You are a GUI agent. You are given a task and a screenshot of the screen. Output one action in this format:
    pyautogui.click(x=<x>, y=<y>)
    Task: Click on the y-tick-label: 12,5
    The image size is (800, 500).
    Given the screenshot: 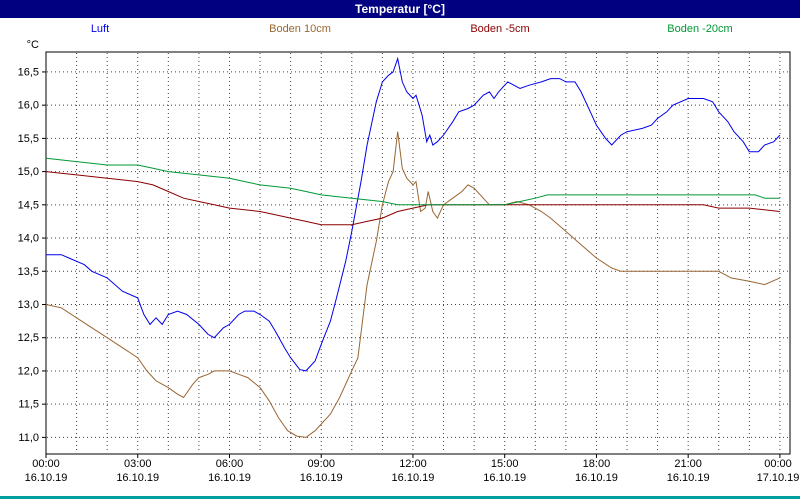 What is the action you would take?
    pyautogui.click(x=28, y=338)
    